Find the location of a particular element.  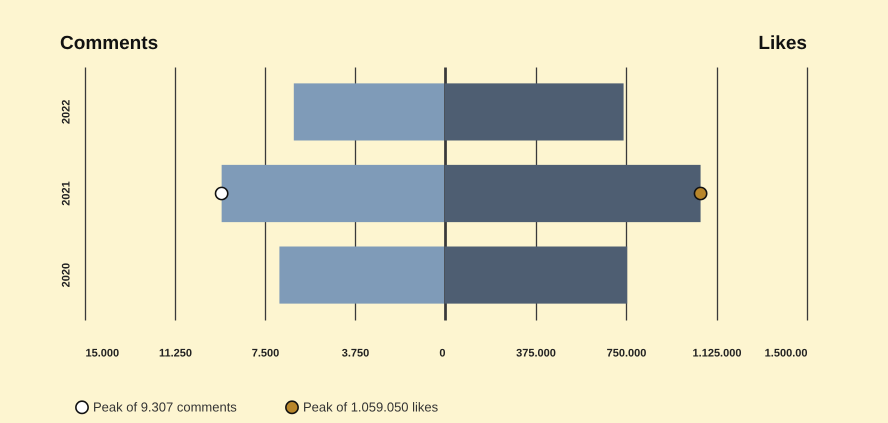

y-tick-label: 2020 is located at coordinates (66, 275).